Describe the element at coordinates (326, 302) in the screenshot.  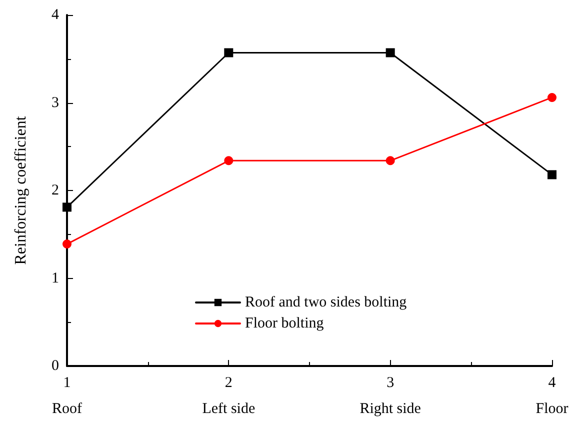
I see `legend-label: Roof and two sides bolting` at that location.